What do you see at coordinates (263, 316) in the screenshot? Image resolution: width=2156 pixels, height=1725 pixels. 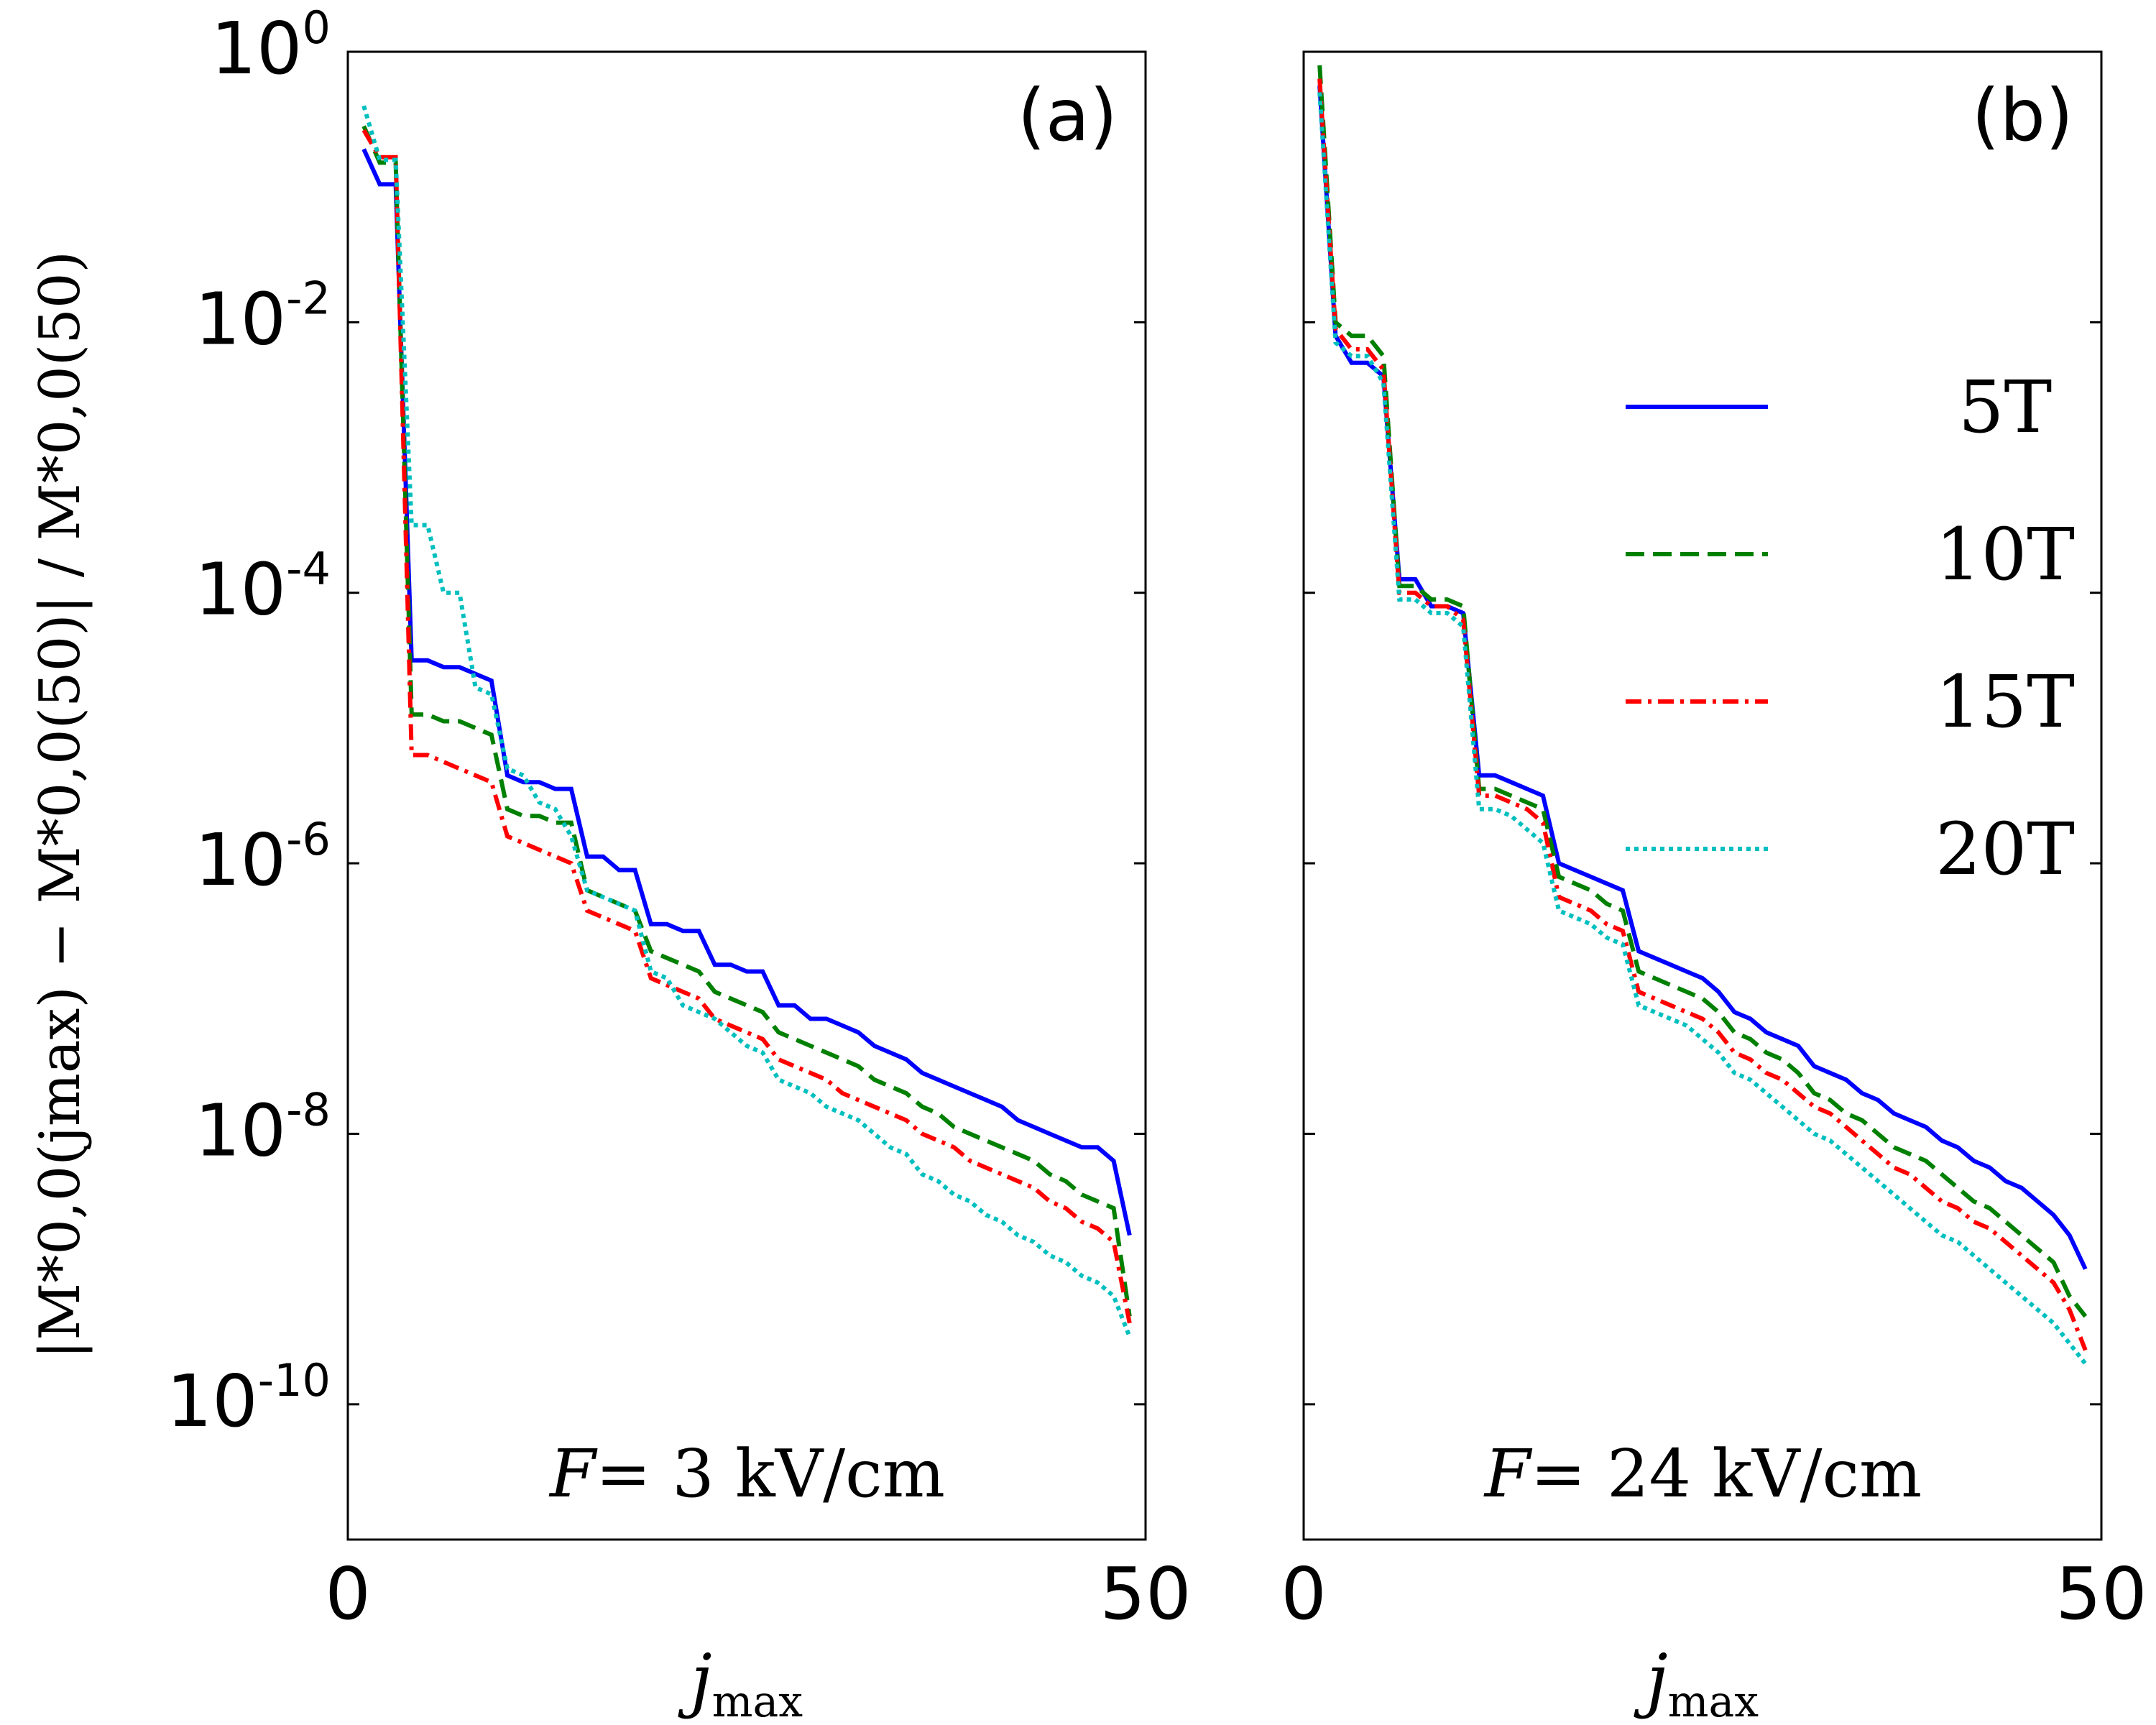 I see `y-tick-label-1: 10⁻²` at bounding box center [263, 316].